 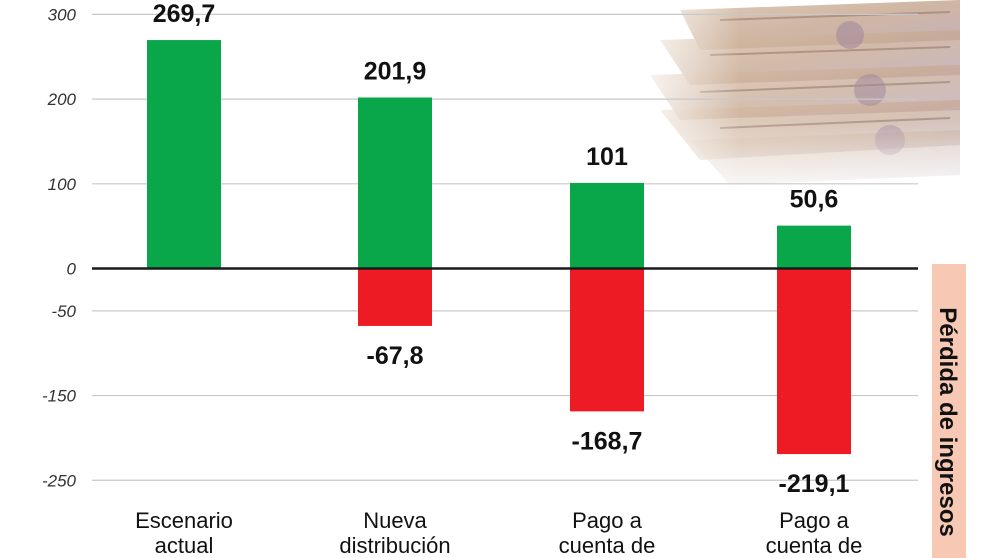 I want to click on data-label-negative: -67,8, so click(x=395, y=356).